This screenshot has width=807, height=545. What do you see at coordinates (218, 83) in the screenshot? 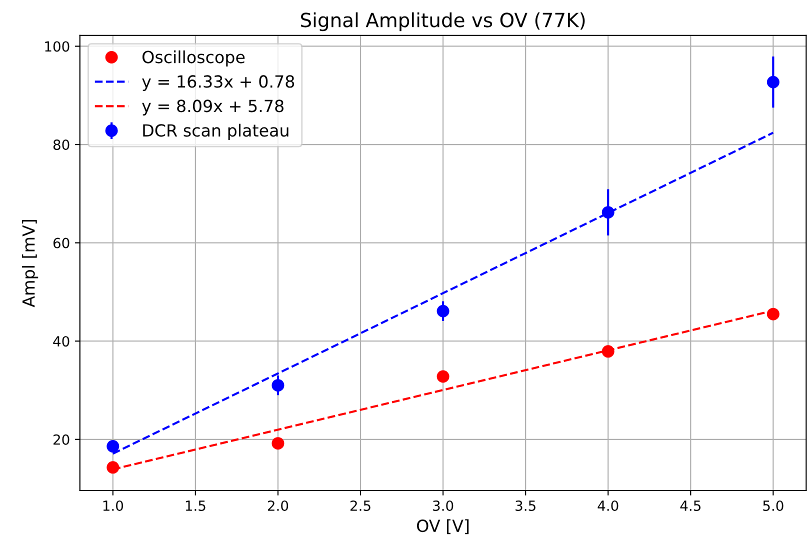
I see `legend-label: y = 16.33x + 0.78` at bounding box center [218, 83].